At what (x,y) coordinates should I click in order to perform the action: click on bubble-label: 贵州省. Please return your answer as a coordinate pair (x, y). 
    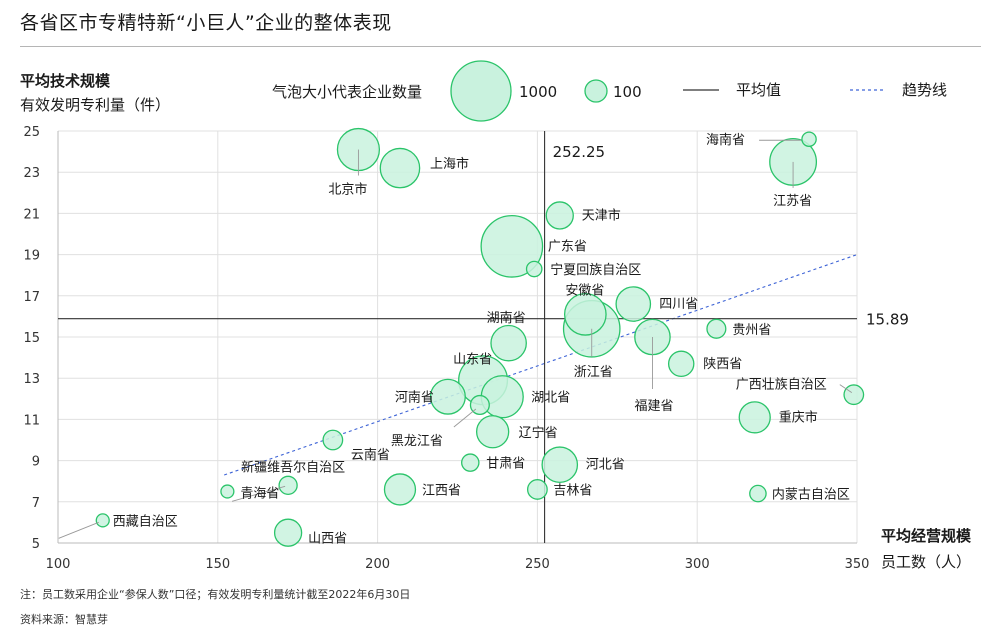
    Looking at the image, I should click on (751, 330).